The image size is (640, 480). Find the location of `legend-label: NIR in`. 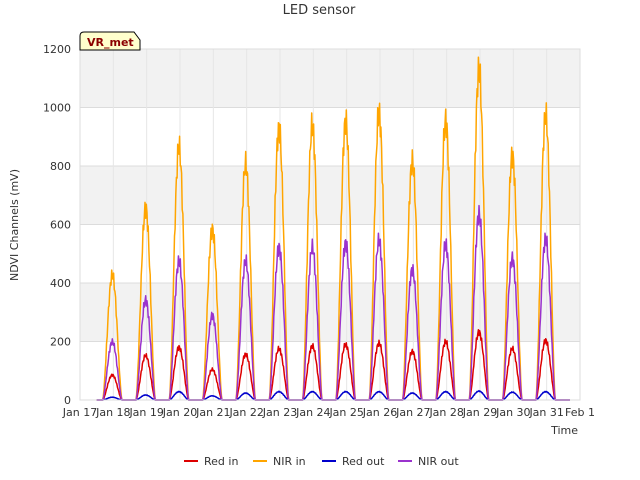

legend-label: NIR in is located at coordinates (289, 461).